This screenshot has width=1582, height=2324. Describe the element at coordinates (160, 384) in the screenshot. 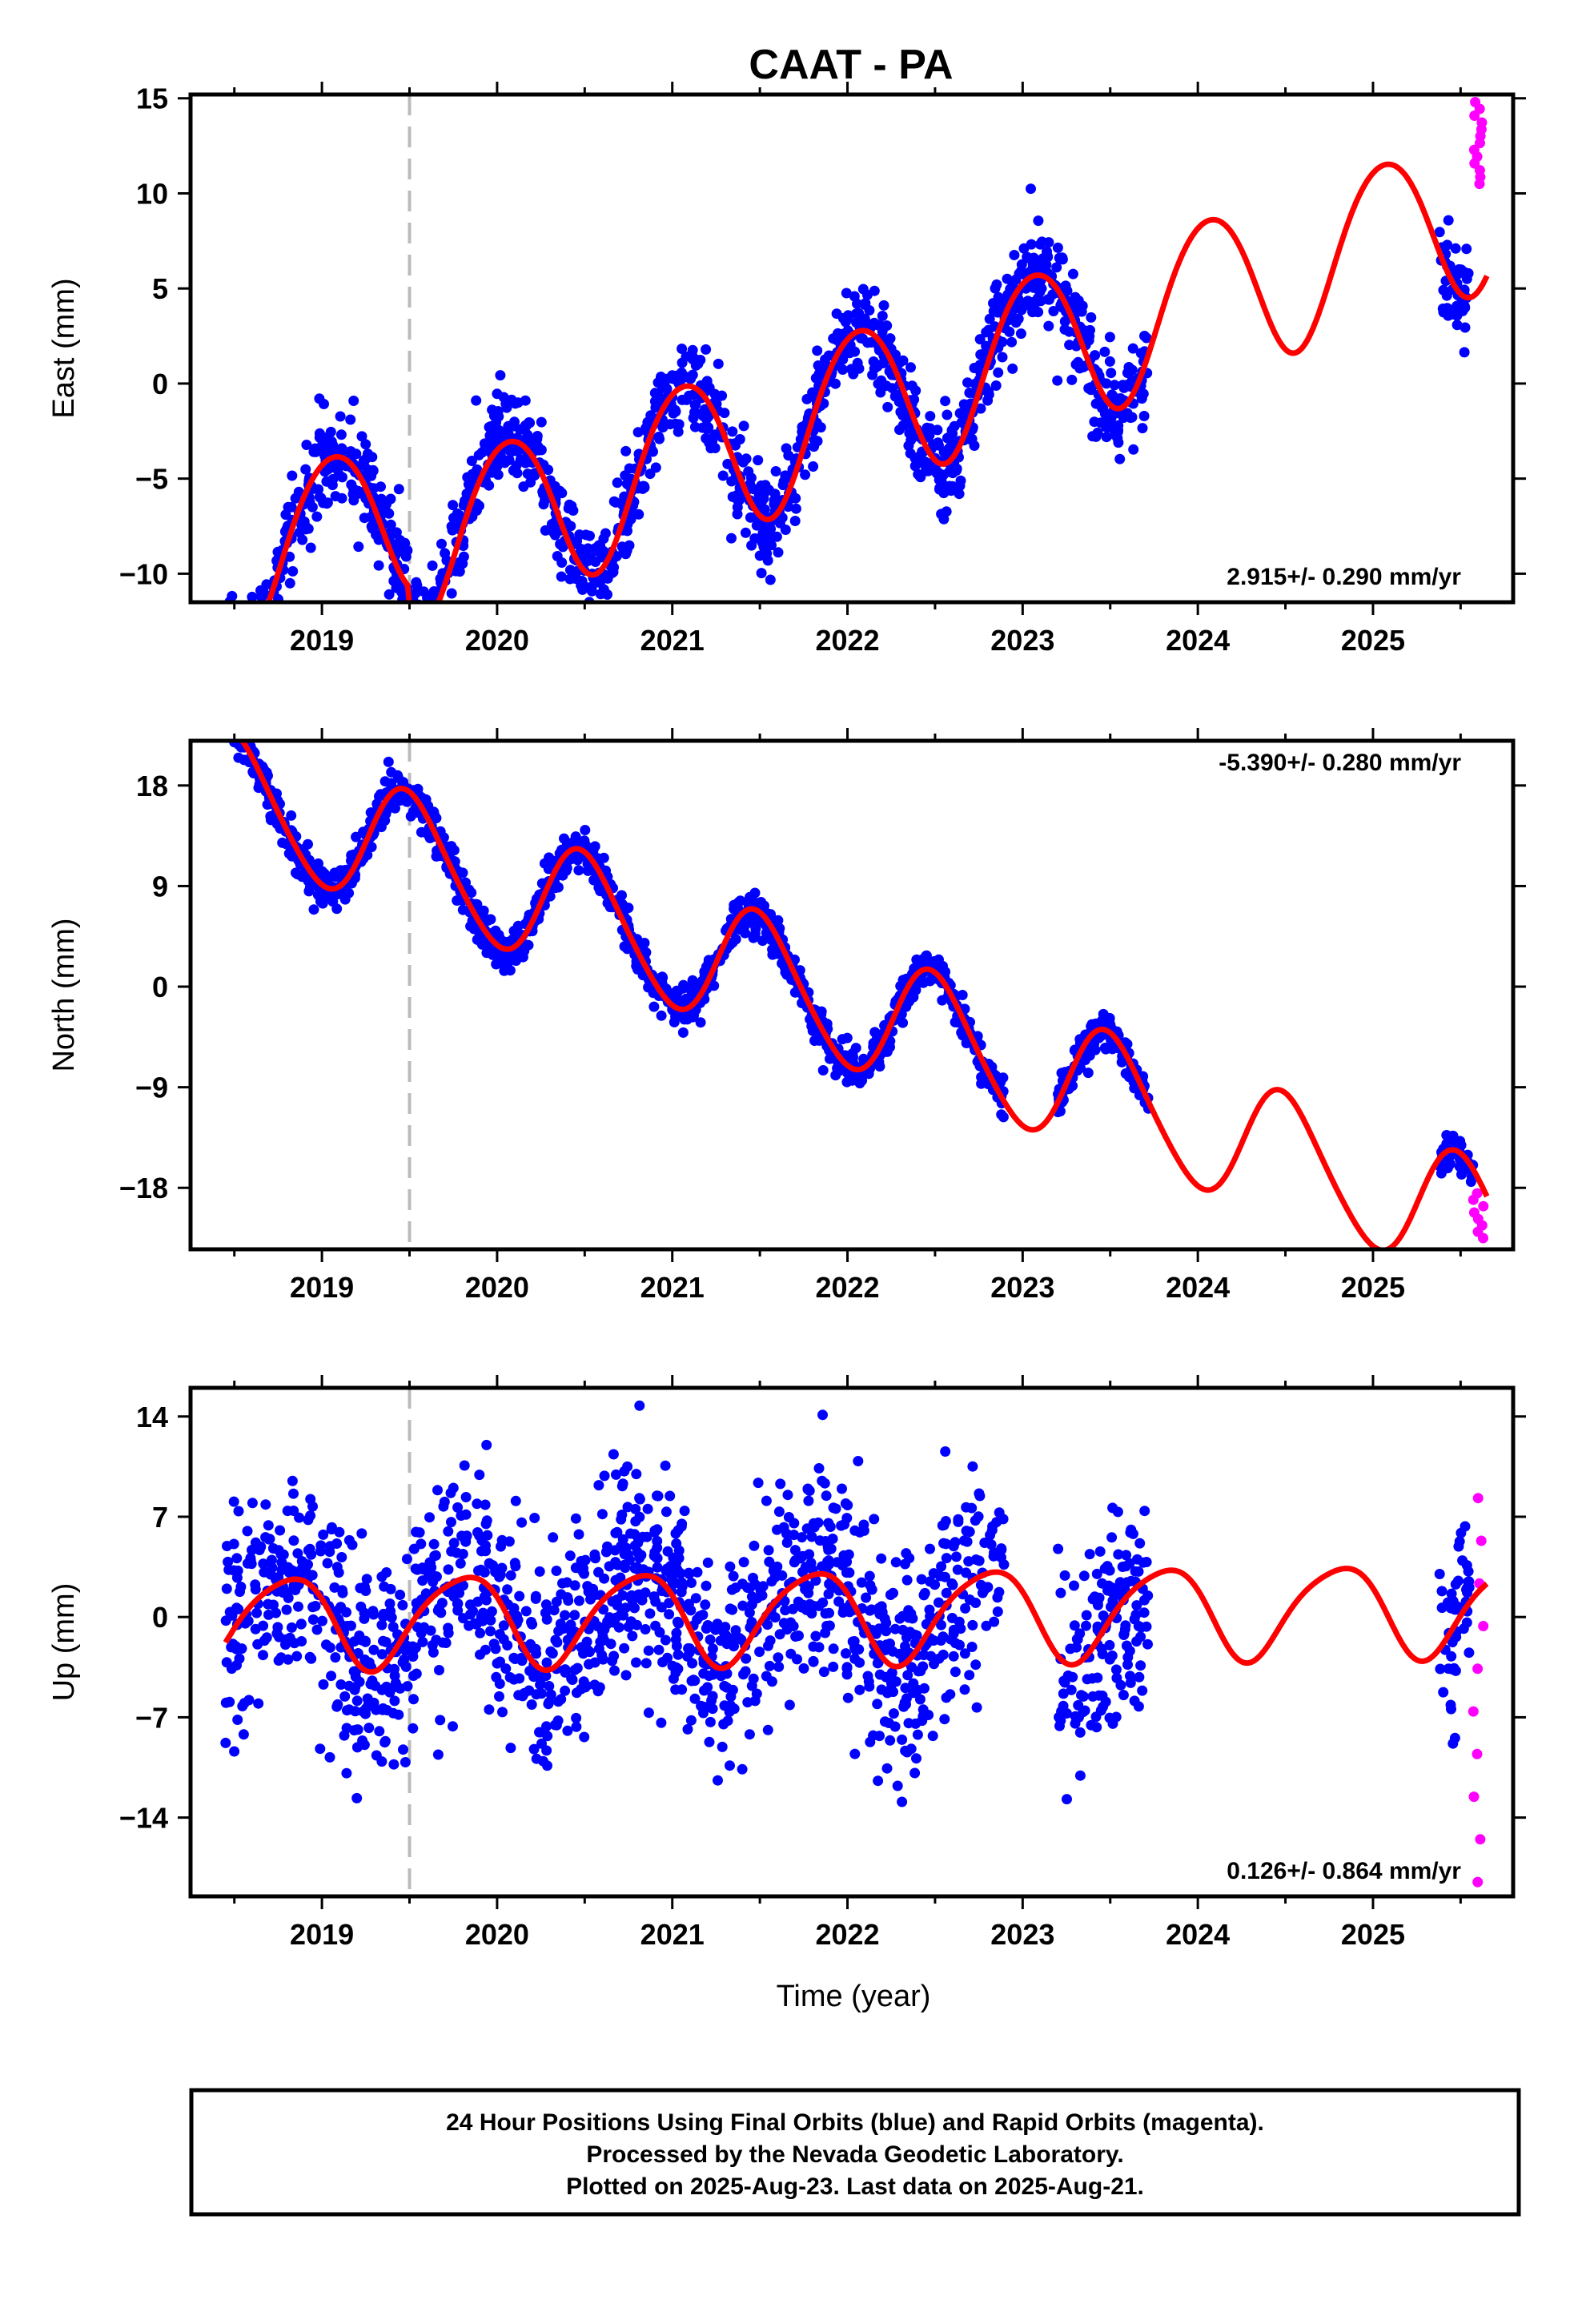

I see `y-tick-label: 0` at that location.